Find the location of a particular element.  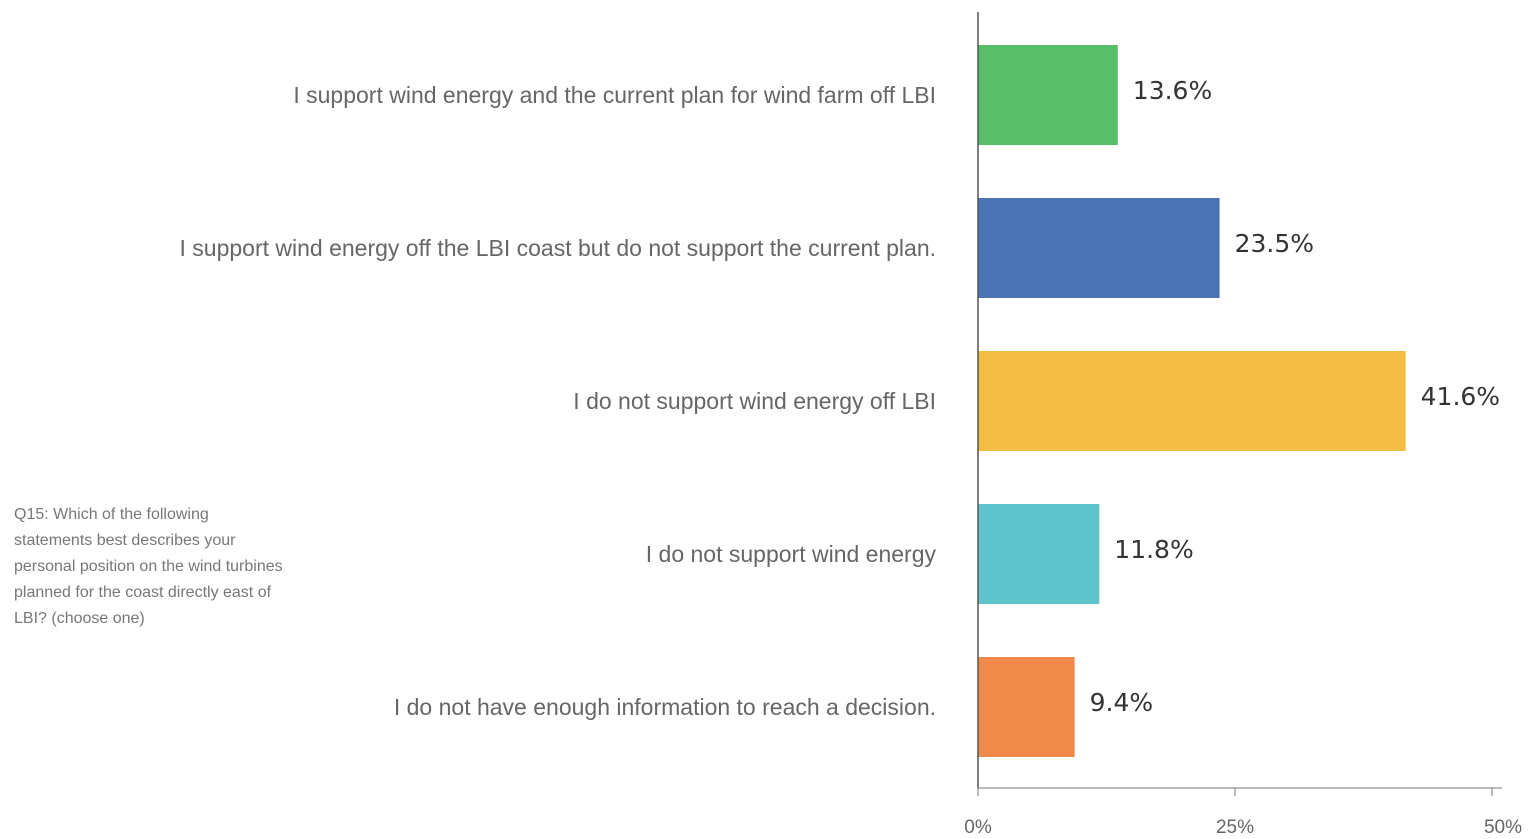

x-tick-label-2: 25% is located at coordinates (1235, 827).